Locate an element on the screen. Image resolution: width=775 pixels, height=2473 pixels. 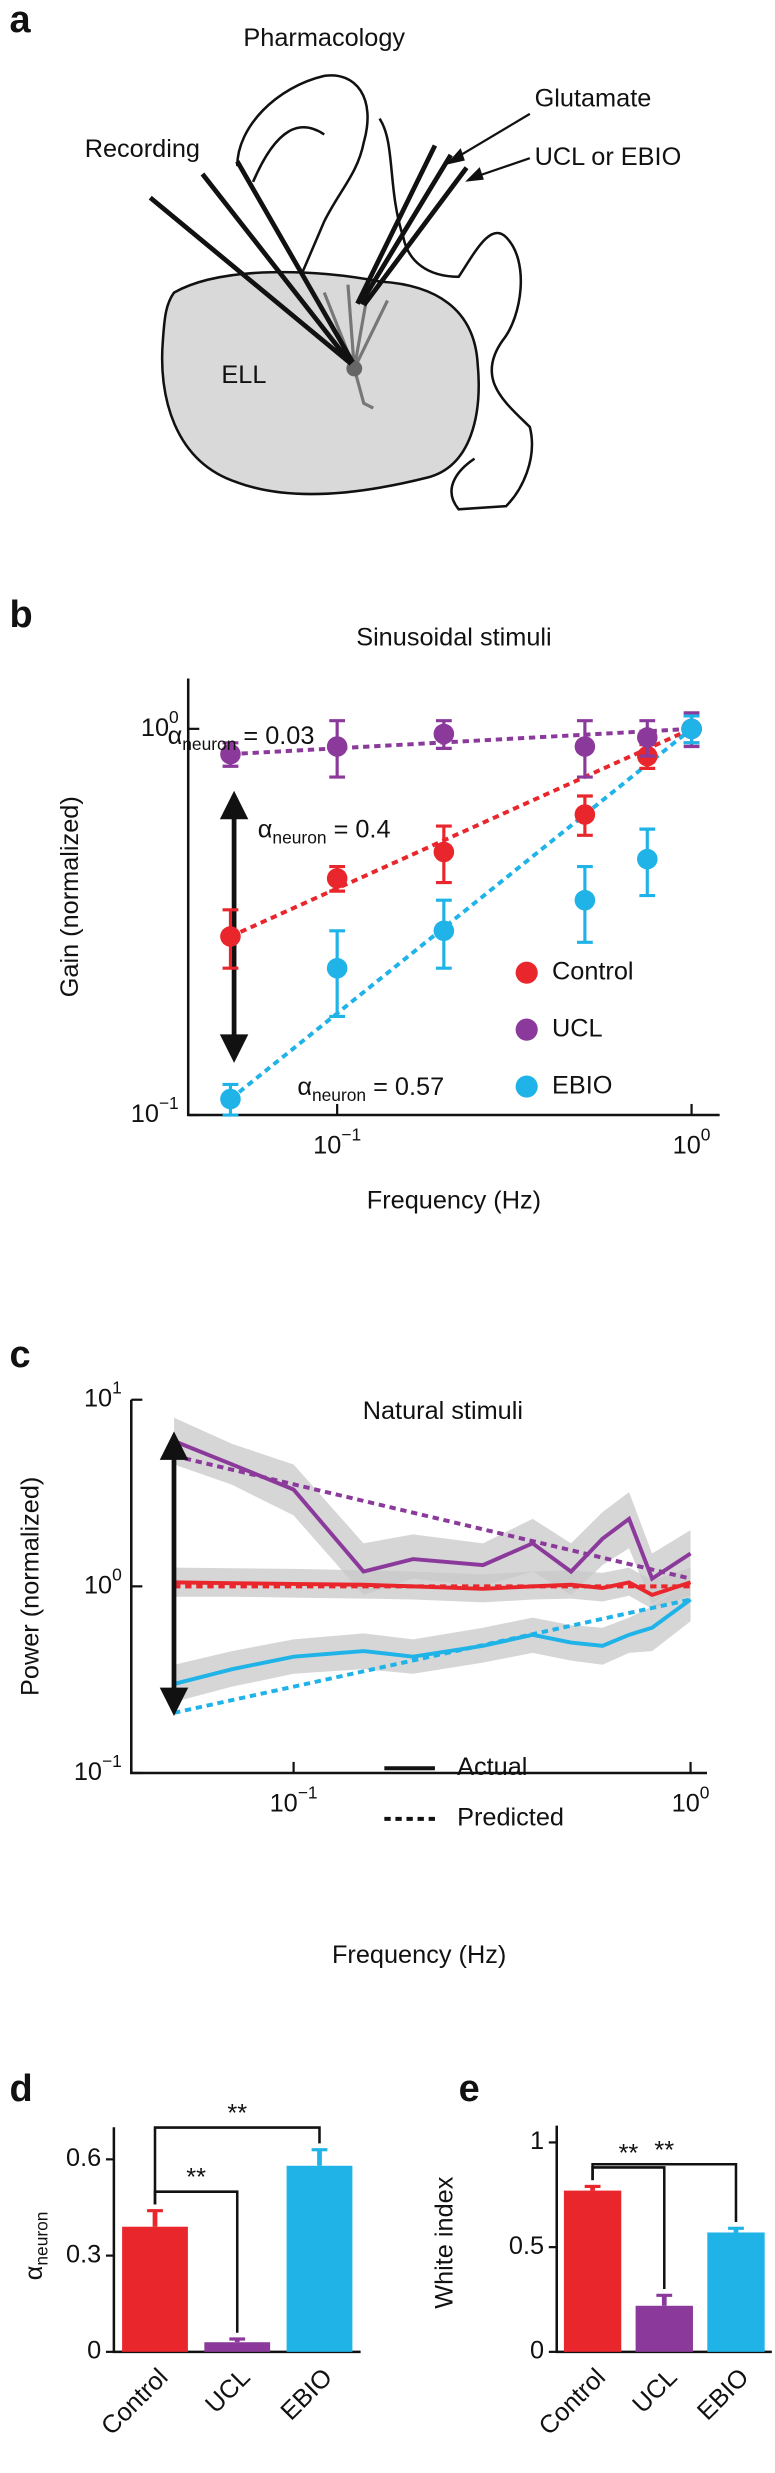
x-tick-label-exponent: −1 is located at coordinates (308, 1792).